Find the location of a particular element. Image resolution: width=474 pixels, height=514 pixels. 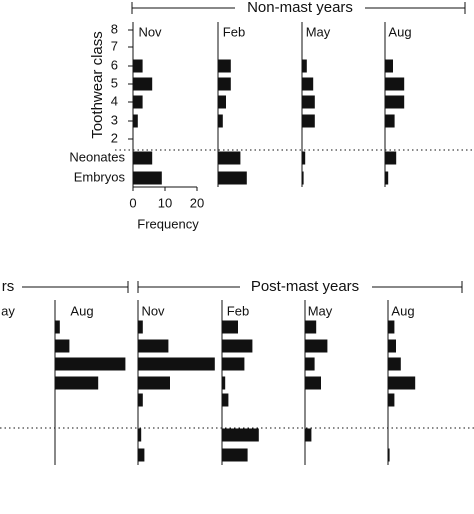

group-title: rs is located at coordinates (8, 286).